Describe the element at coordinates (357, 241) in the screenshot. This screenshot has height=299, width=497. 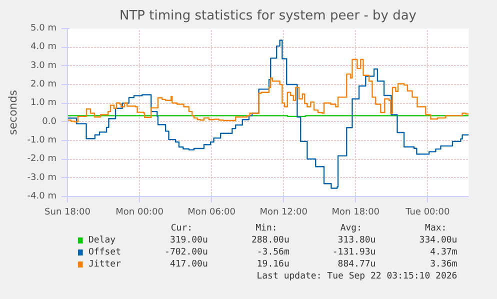
I see `text: 313.80u` at that location.